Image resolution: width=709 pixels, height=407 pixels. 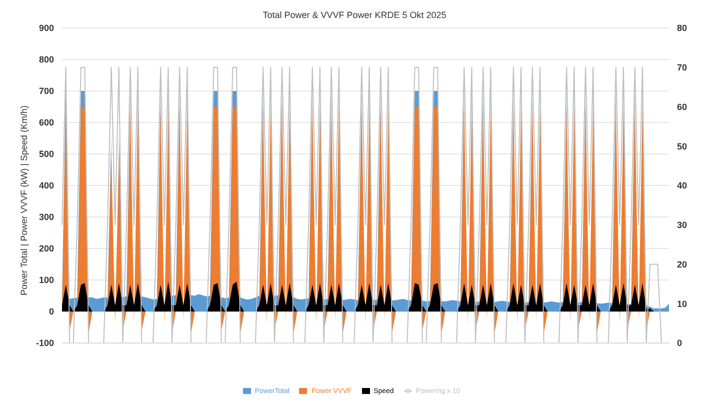 I want to click on y-tick-label: 400, so click(x=46, y=185).